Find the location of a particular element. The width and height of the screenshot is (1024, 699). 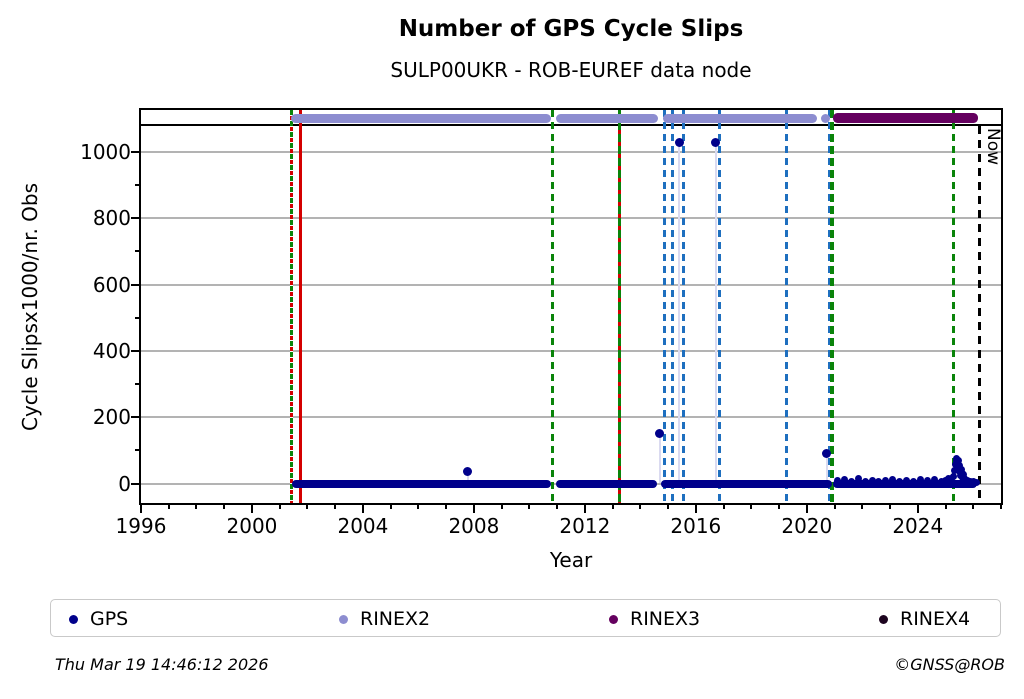

x-axis-label: Year is located at coordinates (571, 560).